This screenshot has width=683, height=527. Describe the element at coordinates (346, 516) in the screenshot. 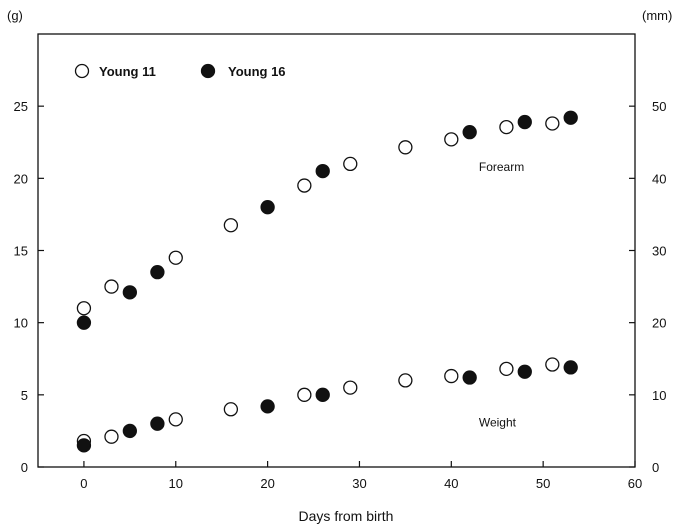

I see `x-axis-label: Days from birth` at that location.